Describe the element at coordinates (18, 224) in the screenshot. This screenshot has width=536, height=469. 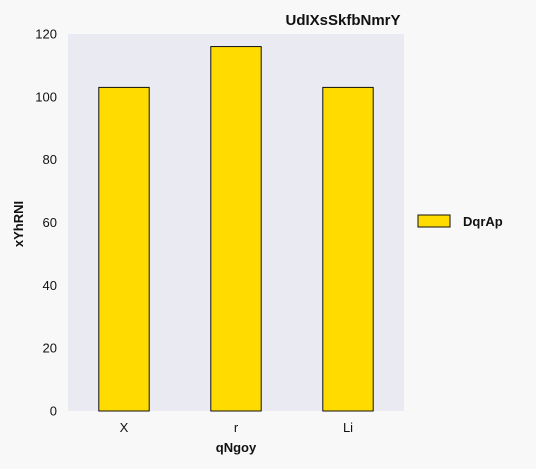
I see `y-axis-label: xYhRNI` at that location.